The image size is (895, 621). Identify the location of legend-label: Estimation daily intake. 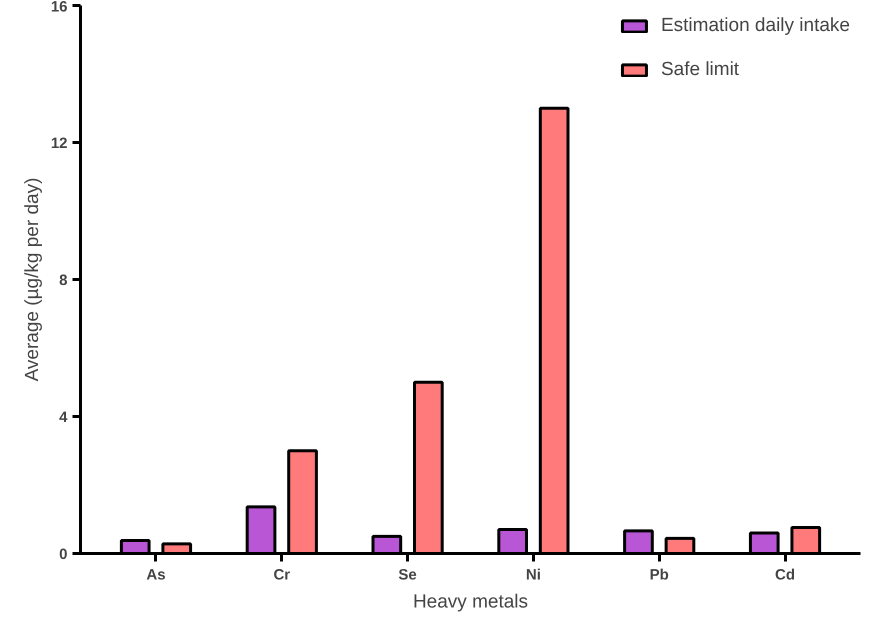
(755, 26).